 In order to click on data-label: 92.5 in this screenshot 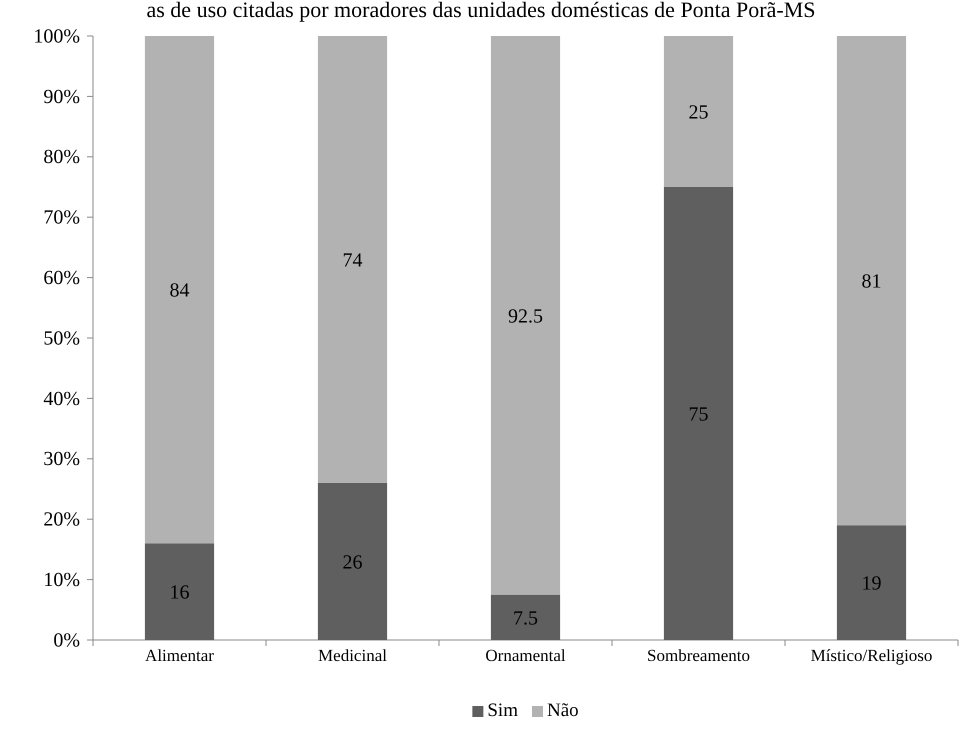, I will do `click(525, 316)`.